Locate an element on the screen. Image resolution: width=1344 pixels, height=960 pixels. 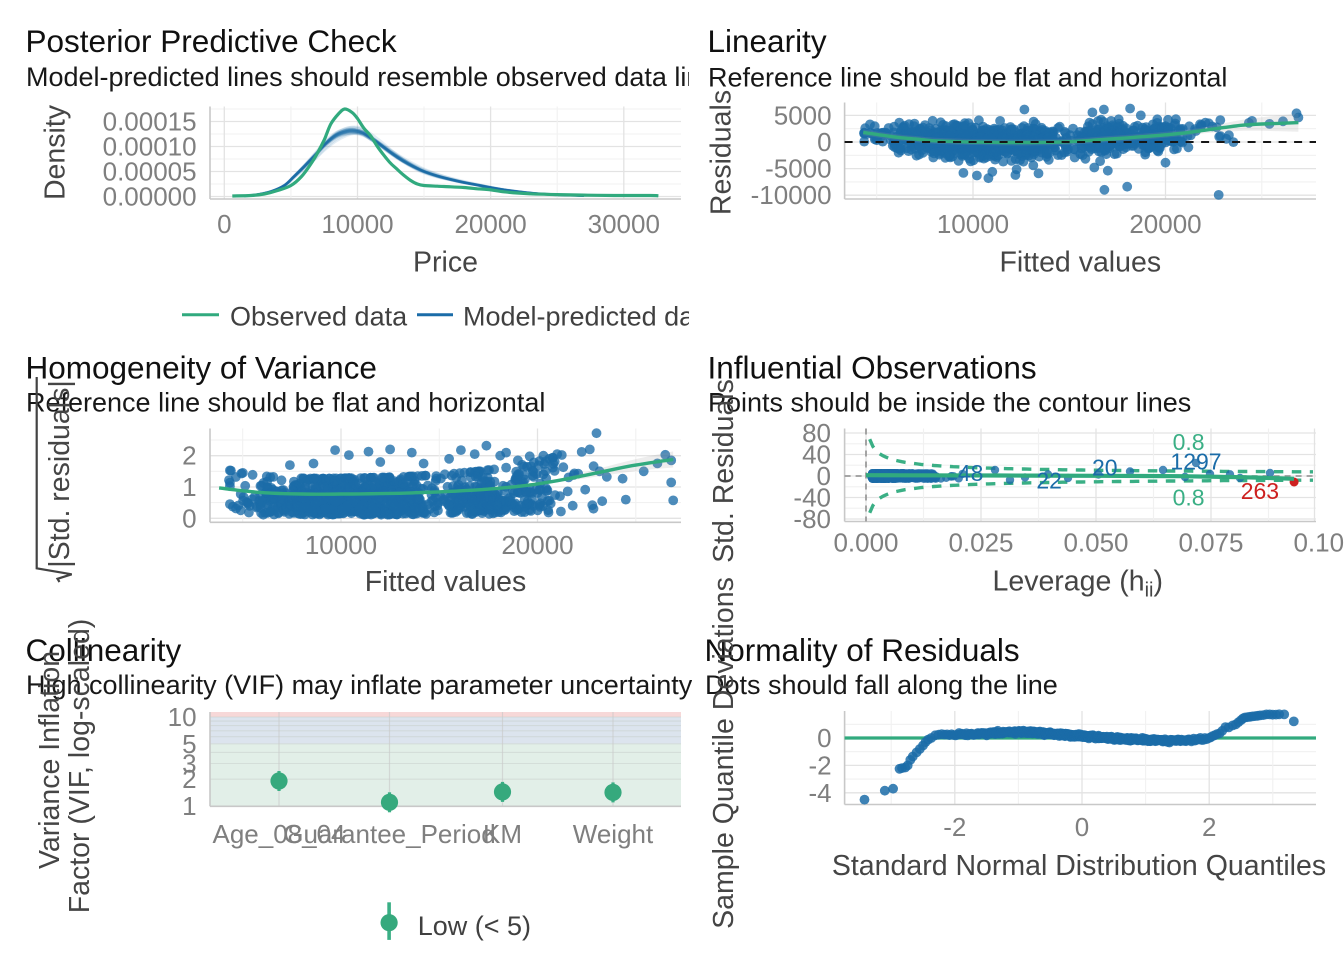
svg-text: -40 is located at coordinates (812, 498).